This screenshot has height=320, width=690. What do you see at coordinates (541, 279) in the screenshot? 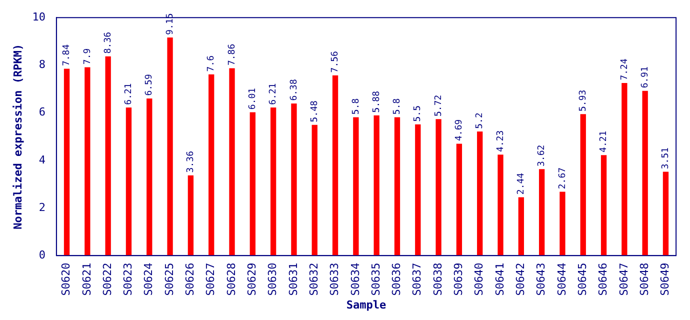
I see `x-tick-label: S0643` at bounding box center [541, 279].